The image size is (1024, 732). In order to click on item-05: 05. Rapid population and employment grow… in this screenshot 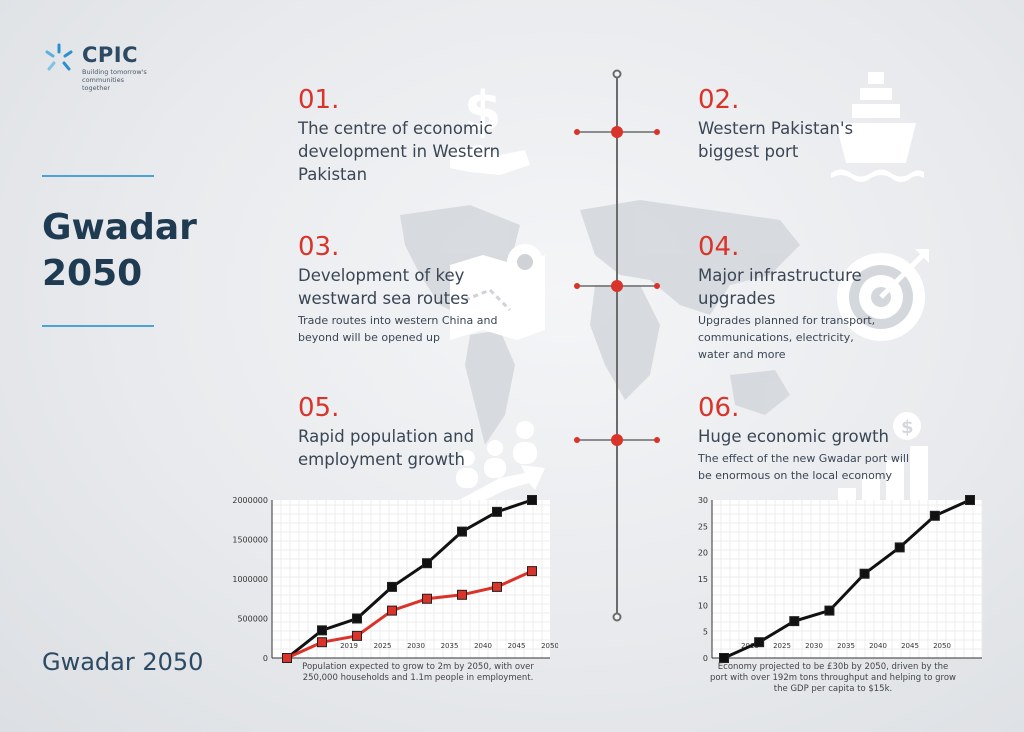, I will do `click(418, 432)`.